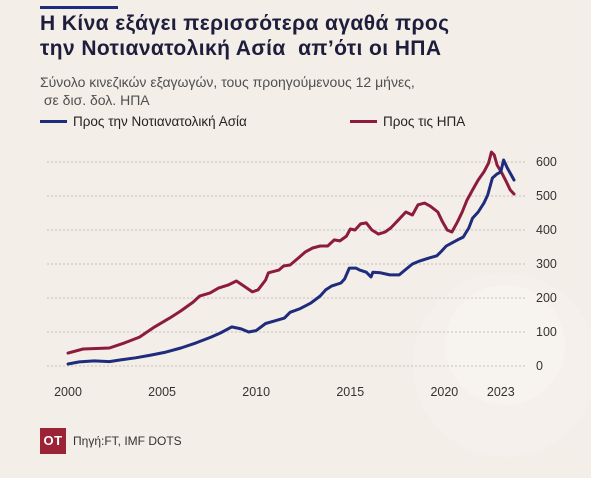 The width and height of the screenshot is (591, 478). What do you see at coordinates (79, 7) in the screenshot?
I see `accent-bar` at bounding box center [79, 7].